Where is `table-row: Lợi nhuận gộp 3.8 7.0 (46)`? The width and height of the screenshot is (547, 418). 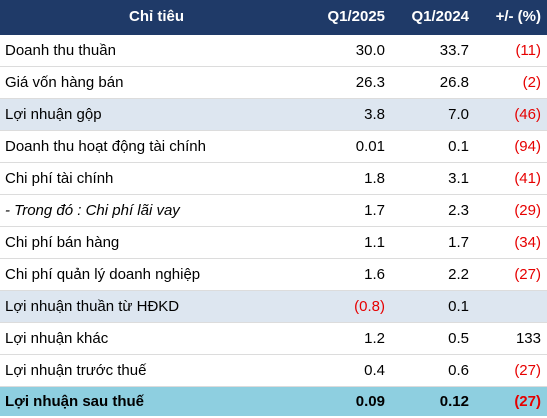
table-row: Lợi nhuận gộp 3.8 7.0 (46) is located at coordinates (273, 114).